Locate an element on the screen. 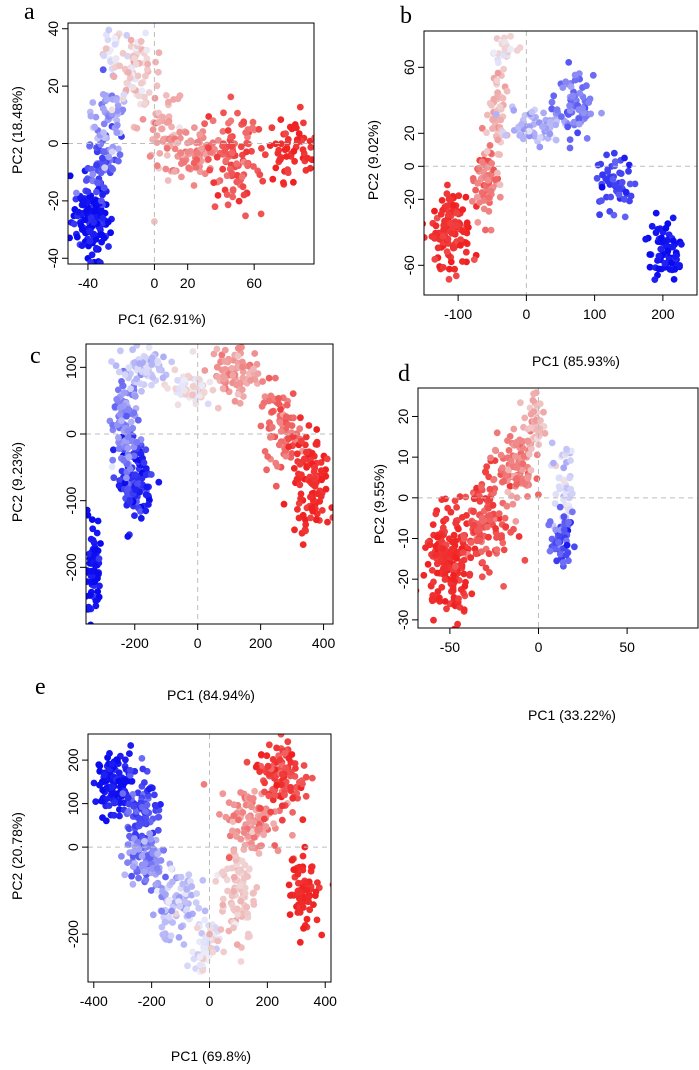  y-tick-label: 20 is located at coordinates (403, 416).